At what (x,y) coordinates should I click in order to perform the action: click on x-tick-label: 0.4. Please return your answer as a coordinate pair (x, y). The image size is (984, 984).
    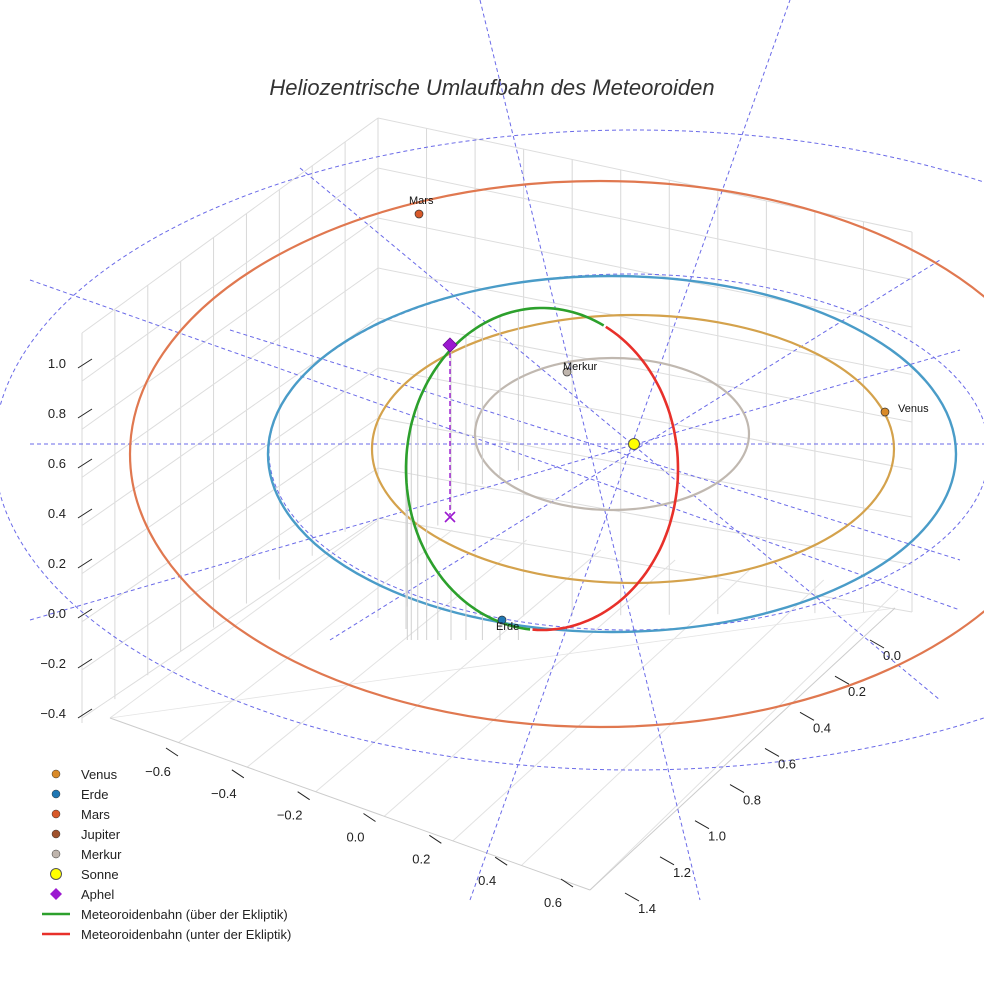
    Looking at the image, I should click on (487, 880).